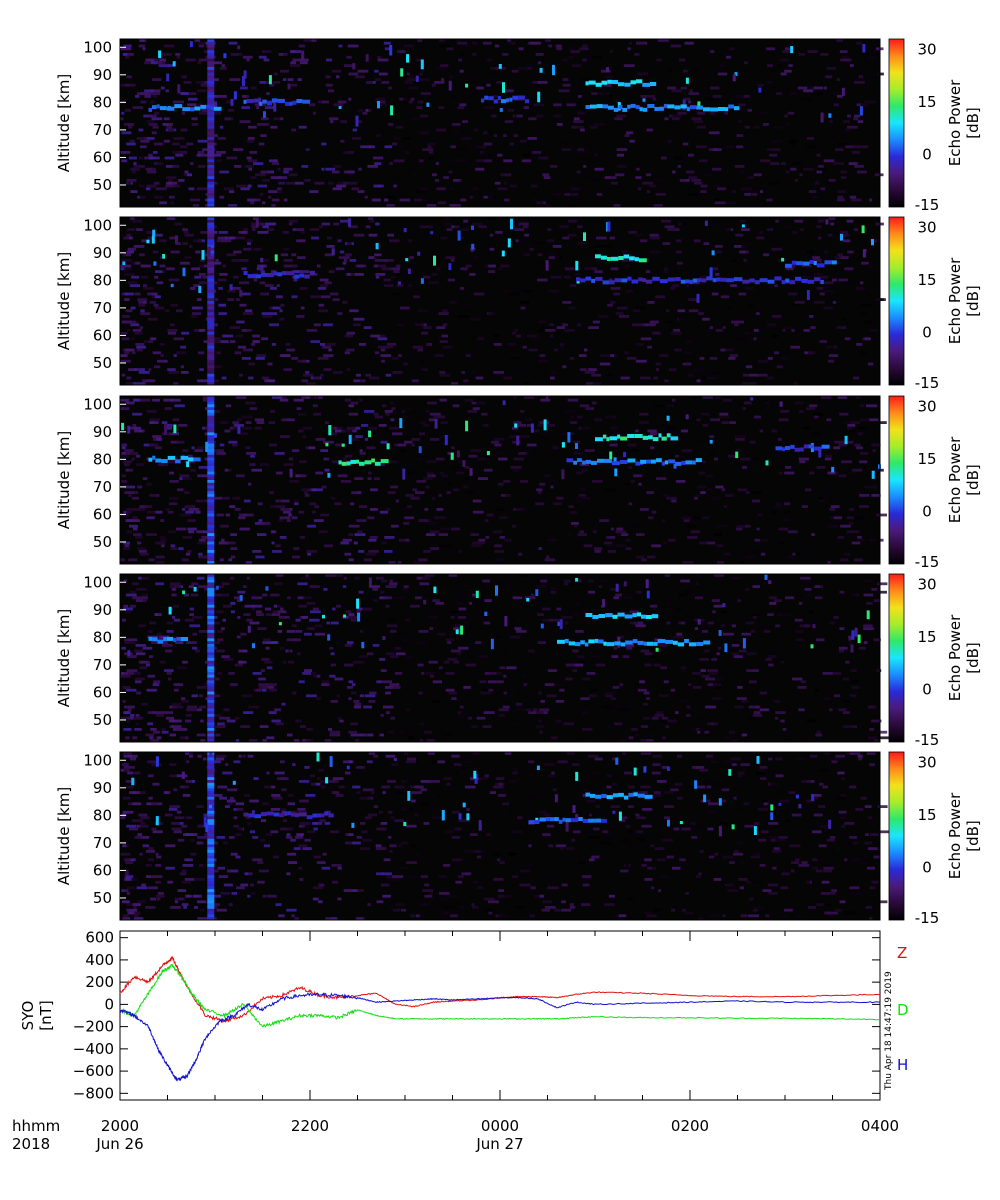 The image size is (1000, 1200). I want to click on plot-frame, so click(500, 123).